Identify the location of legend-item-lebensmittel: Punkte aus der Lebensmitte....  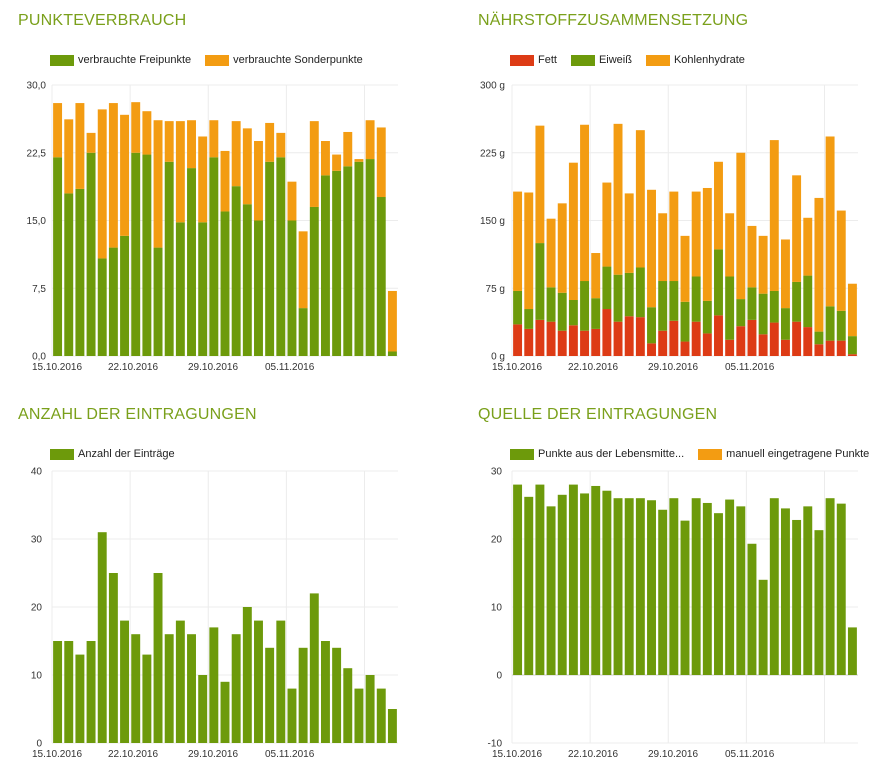
(597, 454).